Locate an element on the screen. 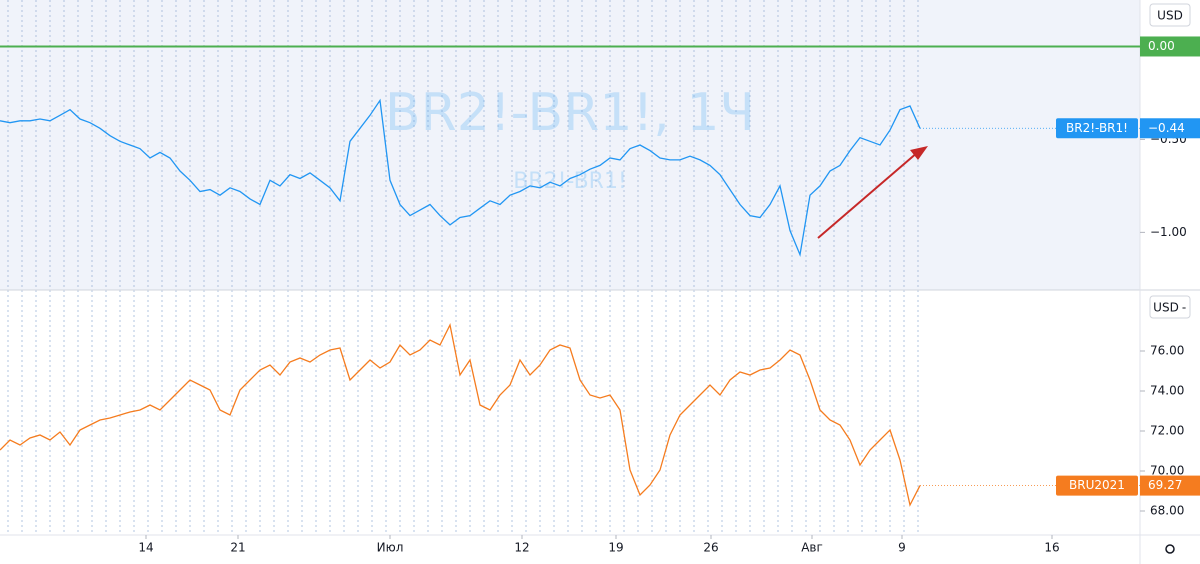 This screenshot has width=1200, height=564. y-tick-label: 76.00 is located at coordinates (1167, 351).